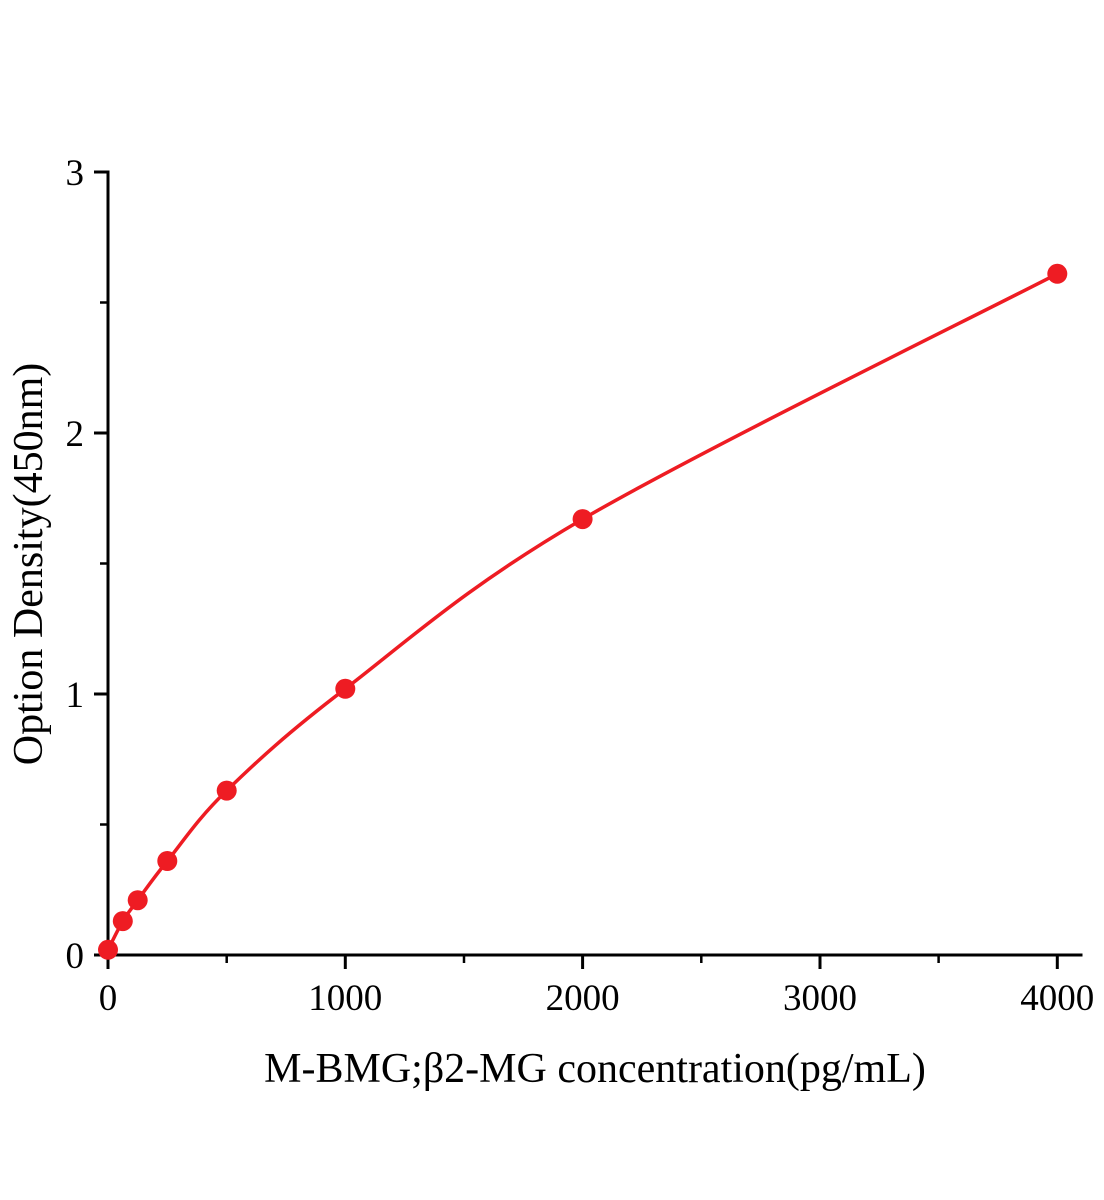 Image resolution: width=1104 pixels, height=1200 pixels. What do you see at coordinates (29, 564) in the screenshot?
I see `y-axis-title: Option Density(450nm)` at bounding box center [29, 564].